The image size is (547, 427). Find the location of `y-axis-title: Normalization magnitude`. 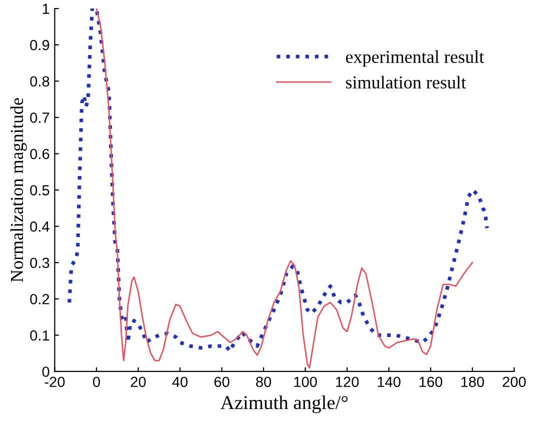

y-axis-title: Normalization magnitude is located at coordinates (18, 190).